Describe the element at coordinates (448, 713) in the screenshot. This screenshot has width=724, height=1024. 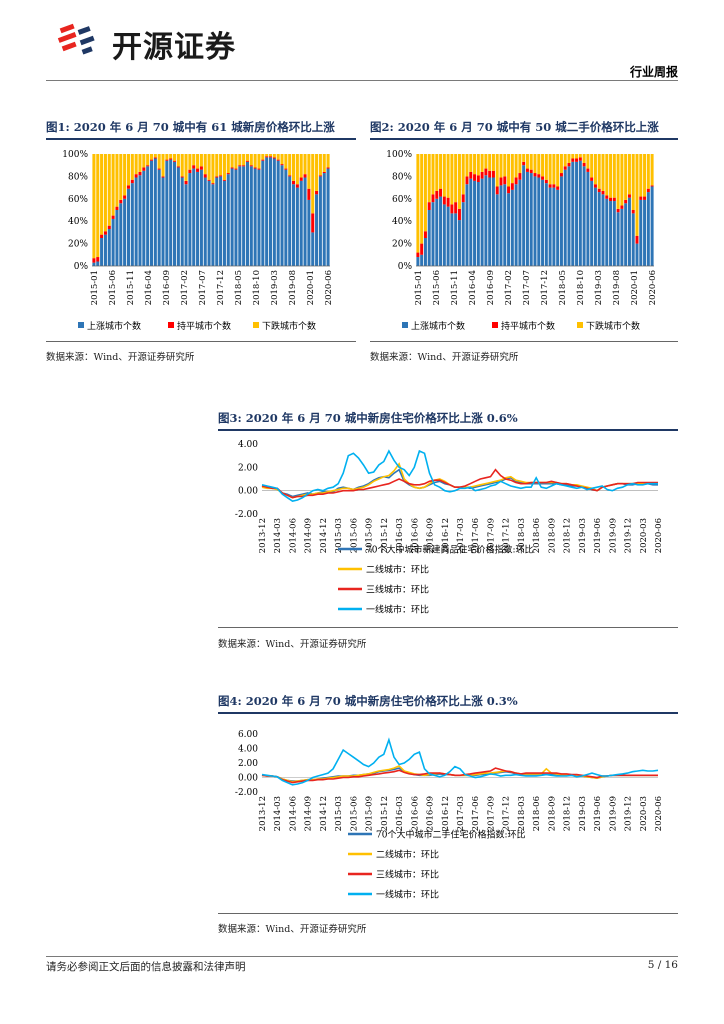
I see `fig4-title-rule` at that location.